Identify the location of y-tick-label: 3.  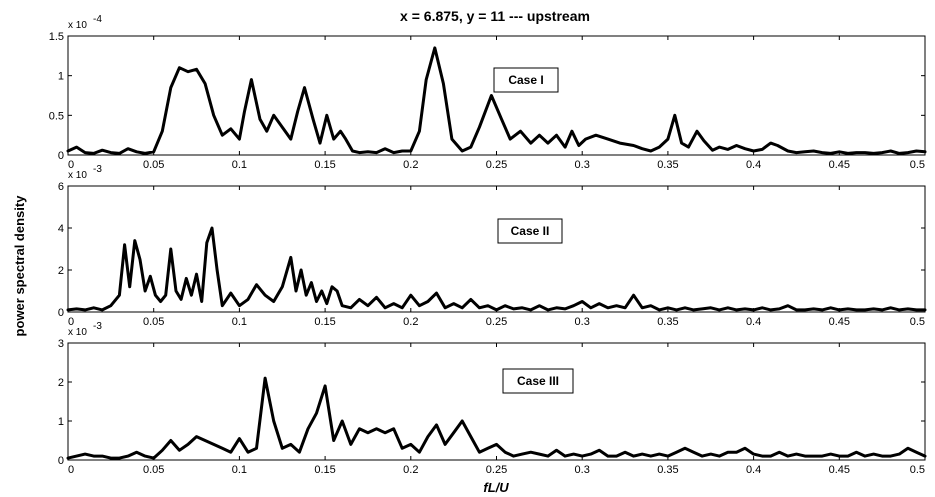
(61, 344).